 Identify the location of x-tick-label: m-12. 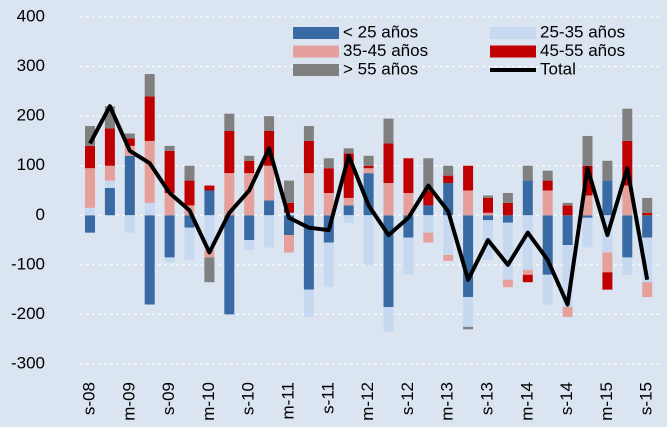
(367, 401).